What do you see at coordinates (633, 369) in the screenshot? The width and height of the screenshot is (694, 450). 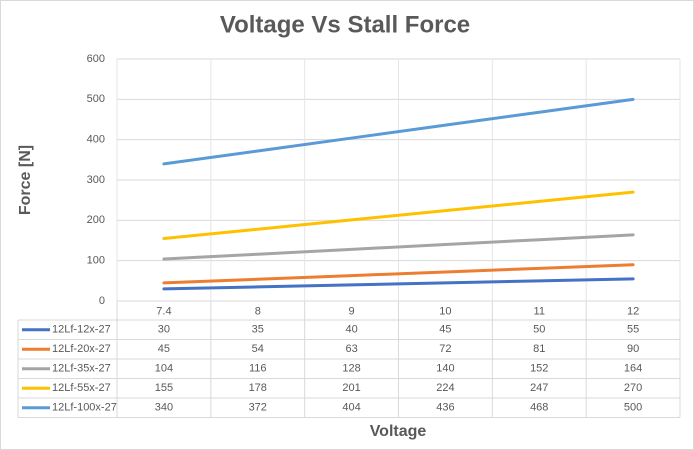 I see `table-value: 164` at bounding box center [633, 369].